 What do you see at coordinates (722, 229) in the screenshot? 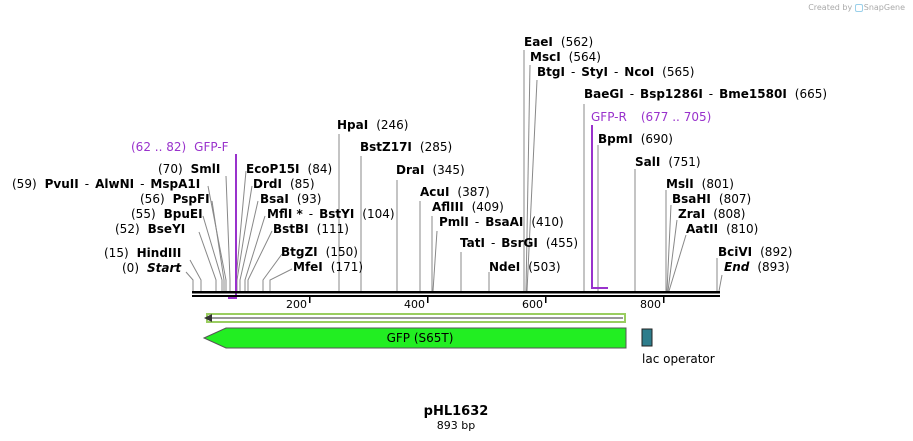
I see `site-aatii: AatII (810)` at bounding box center [722, 229].